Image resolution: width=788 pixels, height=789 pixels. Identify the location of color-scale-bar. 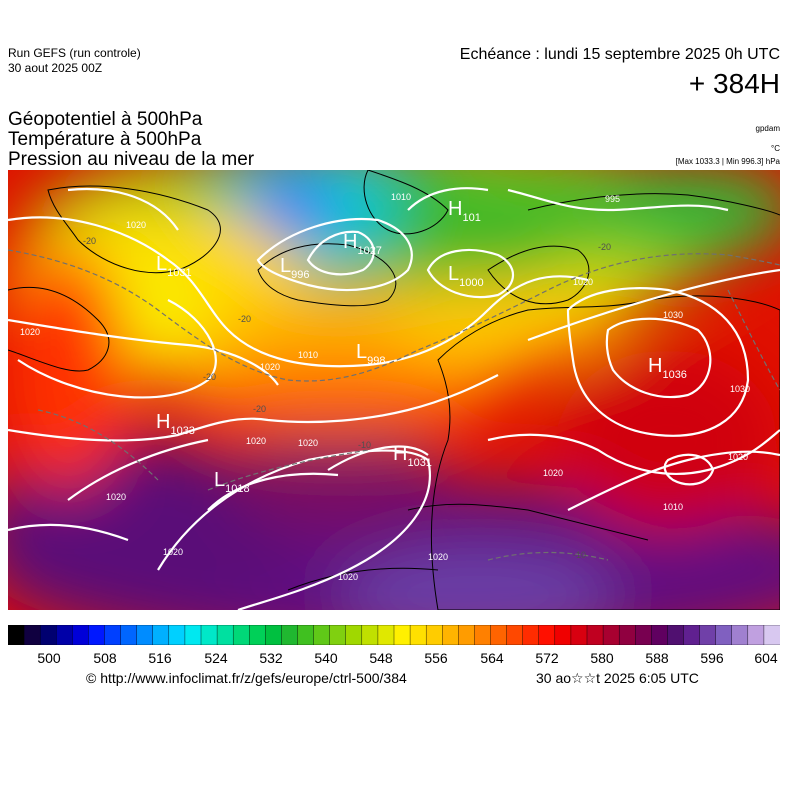
(394, 635).